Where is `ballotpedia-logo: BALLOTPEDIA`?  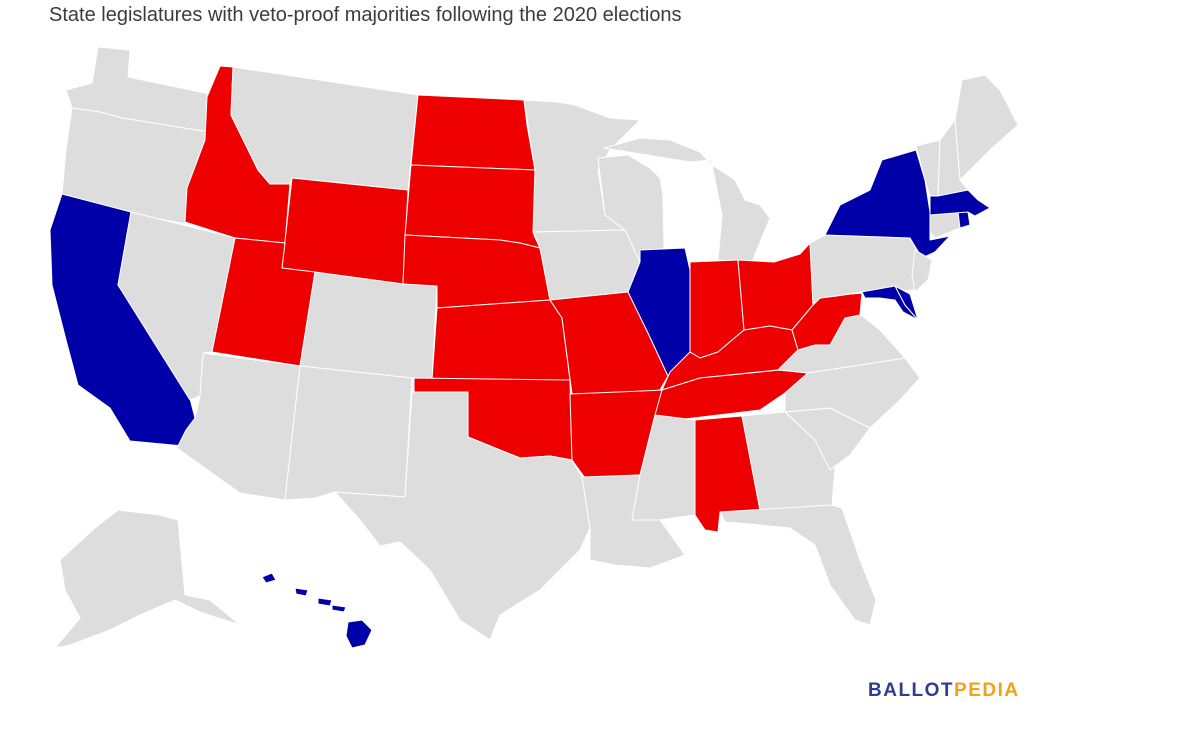 ballotpedia-logo: BALLOTPEDIA is located at coordinates (944, 691).